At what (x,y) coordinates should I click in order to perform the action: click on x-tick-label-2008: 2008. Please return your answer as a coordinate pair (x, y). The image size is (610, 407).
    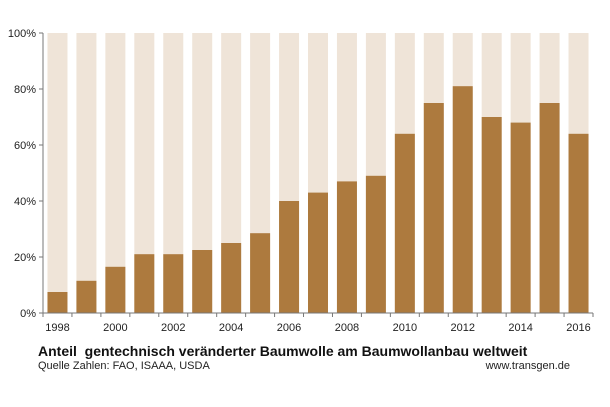
    Looking at the image, I should click on (347, 328).